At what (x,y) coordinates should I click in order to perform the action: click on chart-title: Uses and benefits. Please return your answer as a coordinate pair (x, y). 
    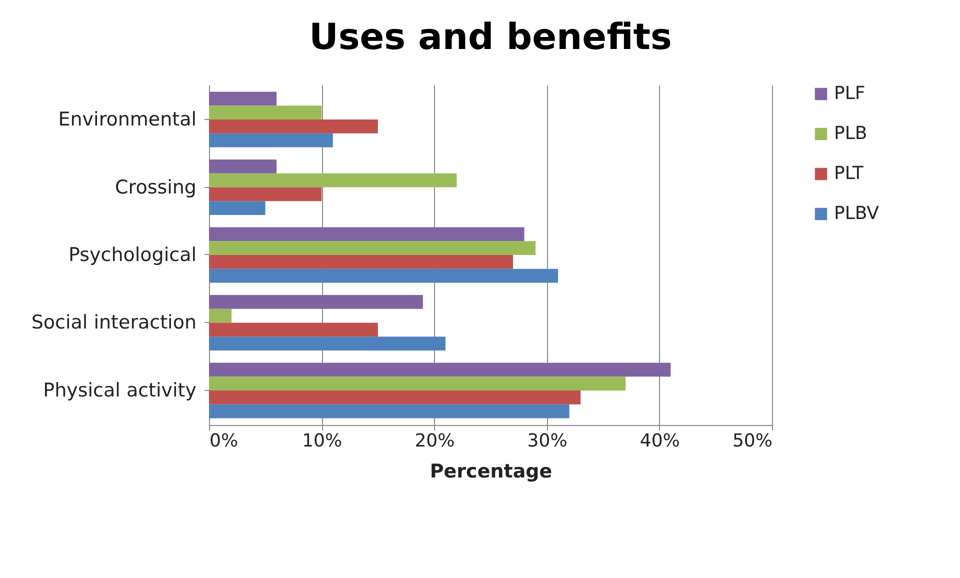
    Looking at the image, I should click on (490, 37).